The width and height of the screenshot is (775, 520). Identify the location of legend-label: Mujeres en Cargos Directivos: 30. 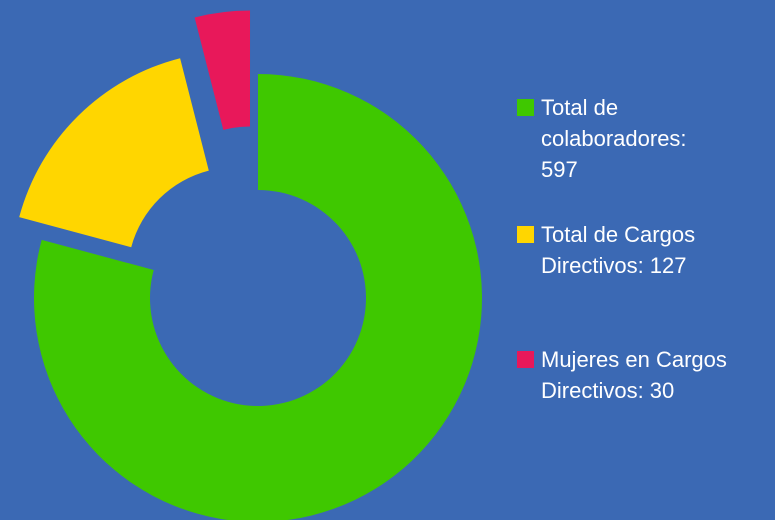
(634, 375).